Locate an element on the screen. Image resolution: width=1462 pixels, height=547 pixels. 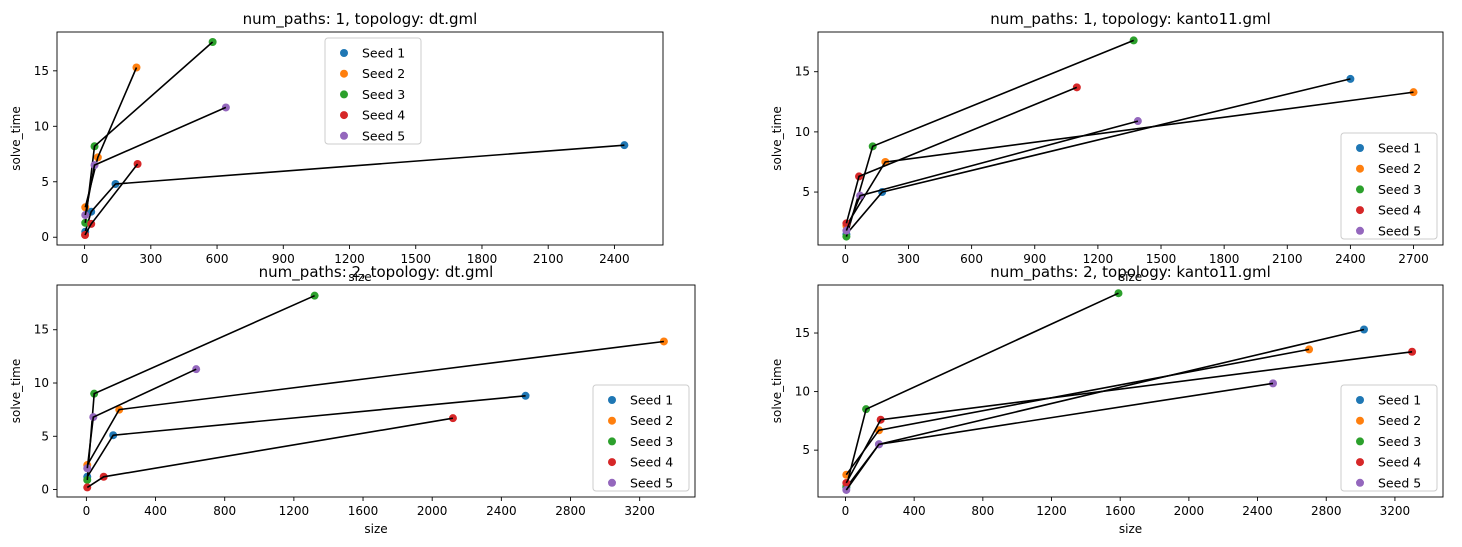
x-tick-label: 900 is located at coordinates (283, 259).